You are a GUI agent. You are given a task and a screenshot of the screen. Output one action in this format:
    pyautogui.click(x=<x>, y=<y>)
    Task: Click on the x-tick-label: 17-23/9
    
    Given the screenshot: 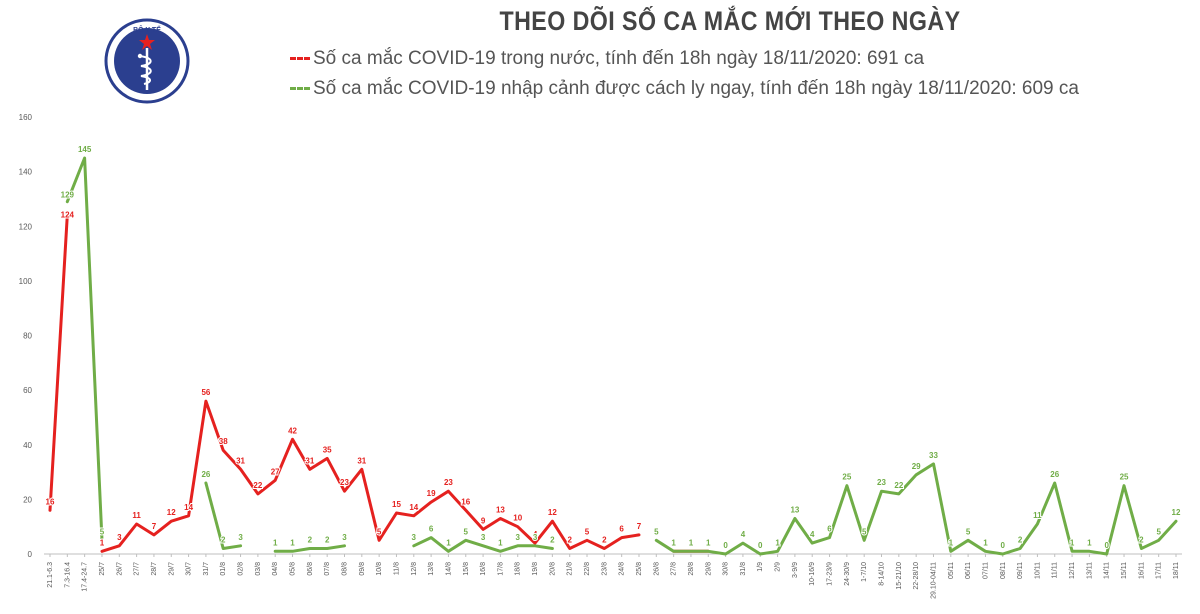 What is the action you would take?
    pyautogui.click(x=830, y=574)
    